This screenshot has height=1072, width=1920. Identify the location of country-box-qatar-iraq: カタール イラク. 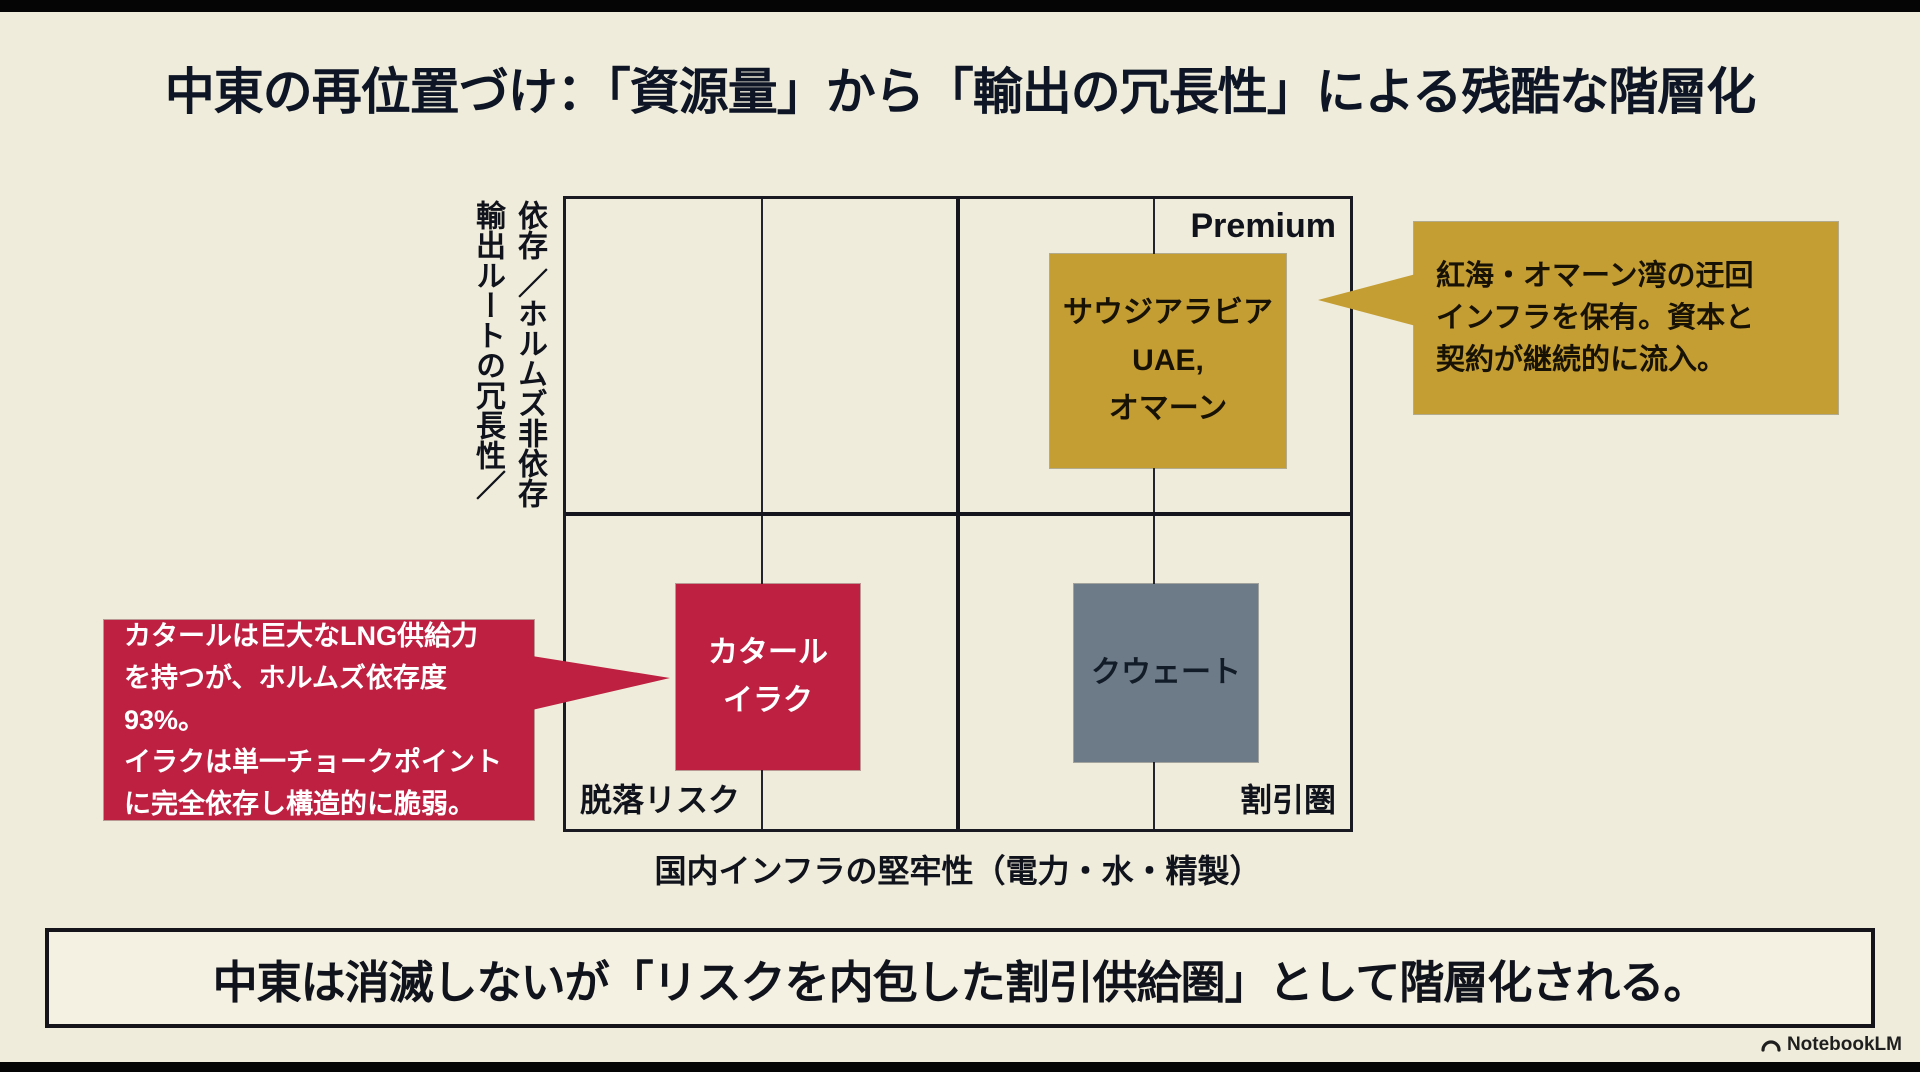
(768, 677).